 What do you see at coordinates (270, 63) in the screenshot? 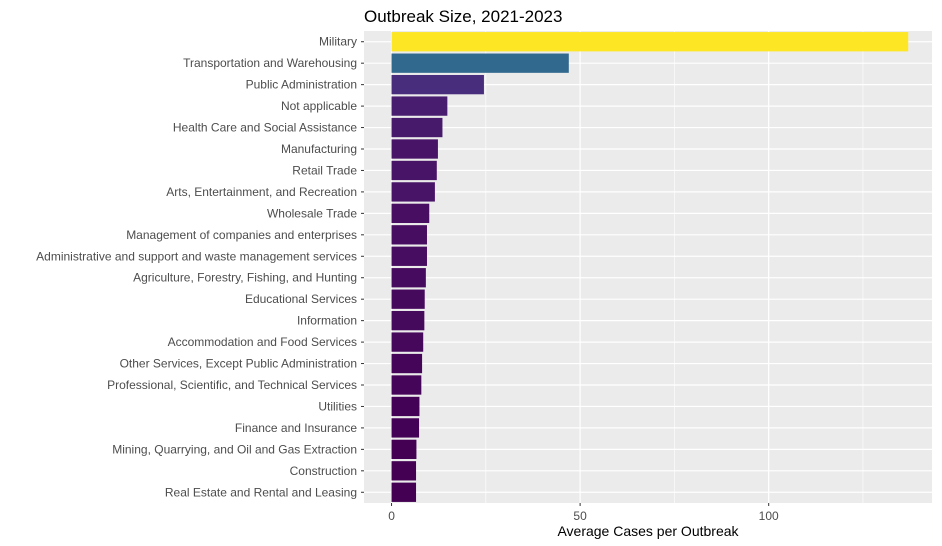
I see `y-tick-label: Transportation and Warehousing` at bounding box center [270, 63].